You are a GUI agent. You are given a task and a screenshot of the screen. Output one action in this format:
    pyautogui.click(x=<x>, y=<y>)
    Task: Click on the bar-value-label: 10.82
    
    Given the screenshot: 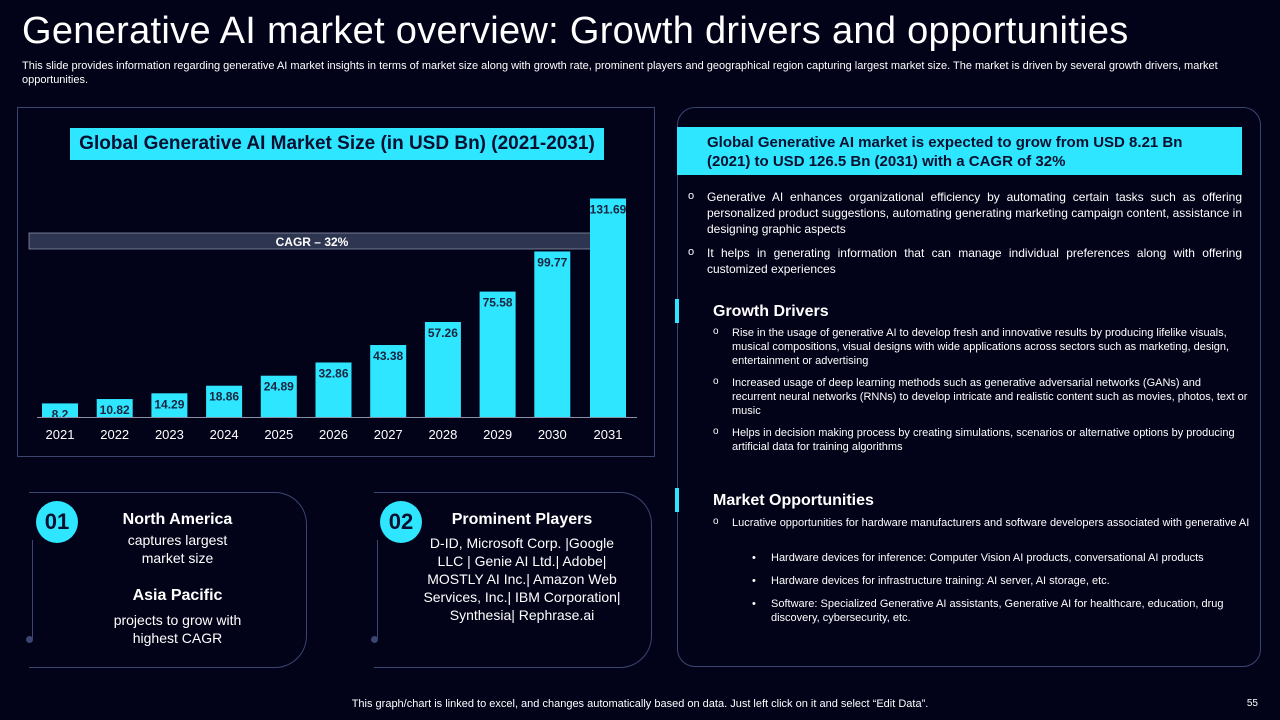 What is the action you would take?
    pyautogui.click(x=115, y=410)
    